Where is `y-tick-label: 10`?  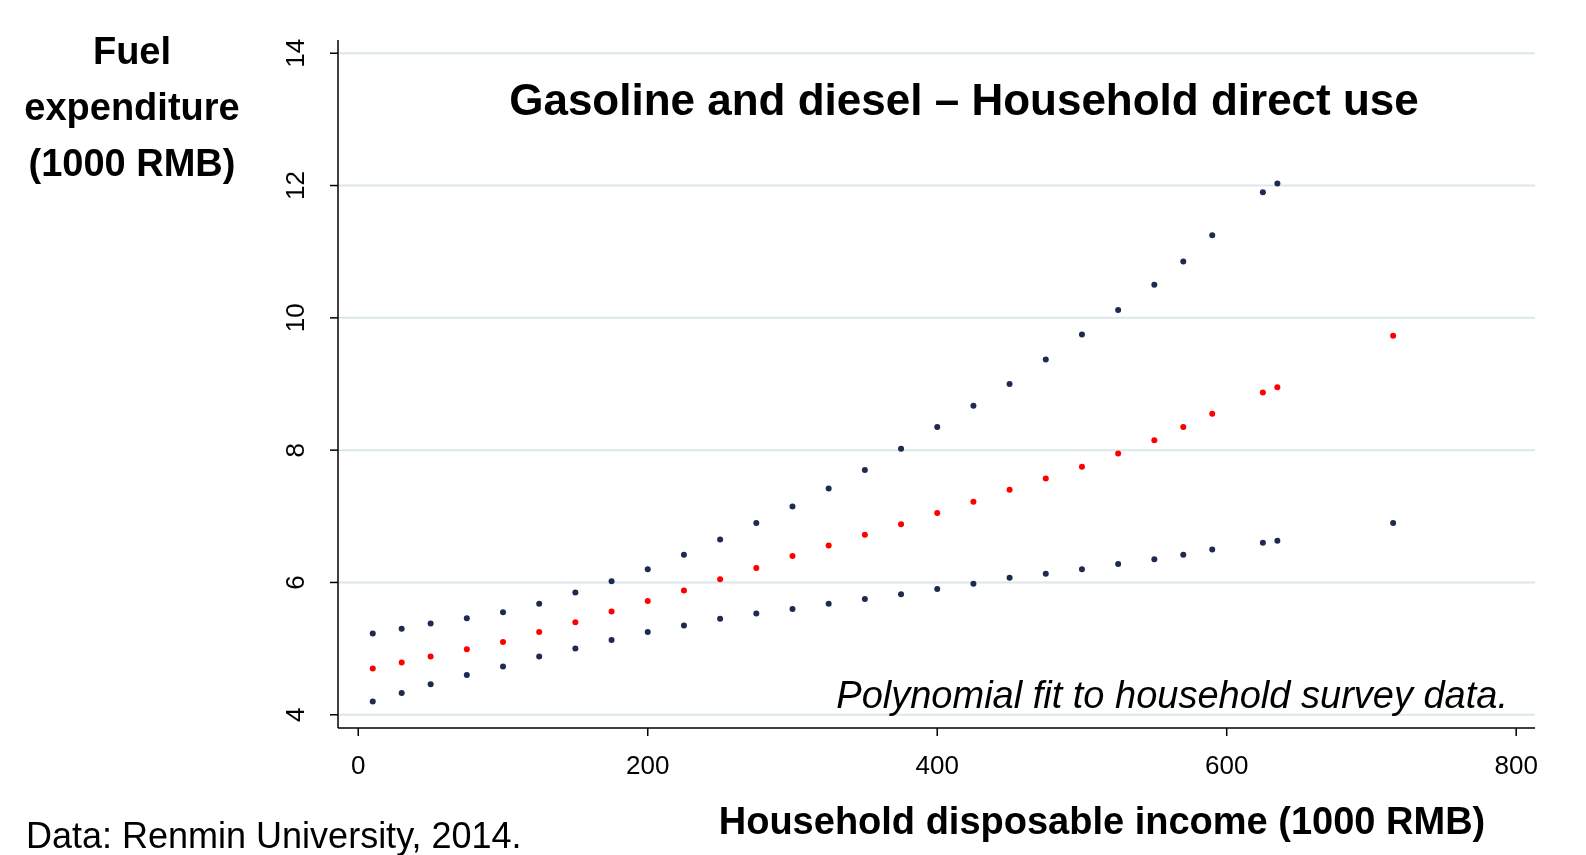
y-tick-label: 10 is located at coordinates (295, 318).